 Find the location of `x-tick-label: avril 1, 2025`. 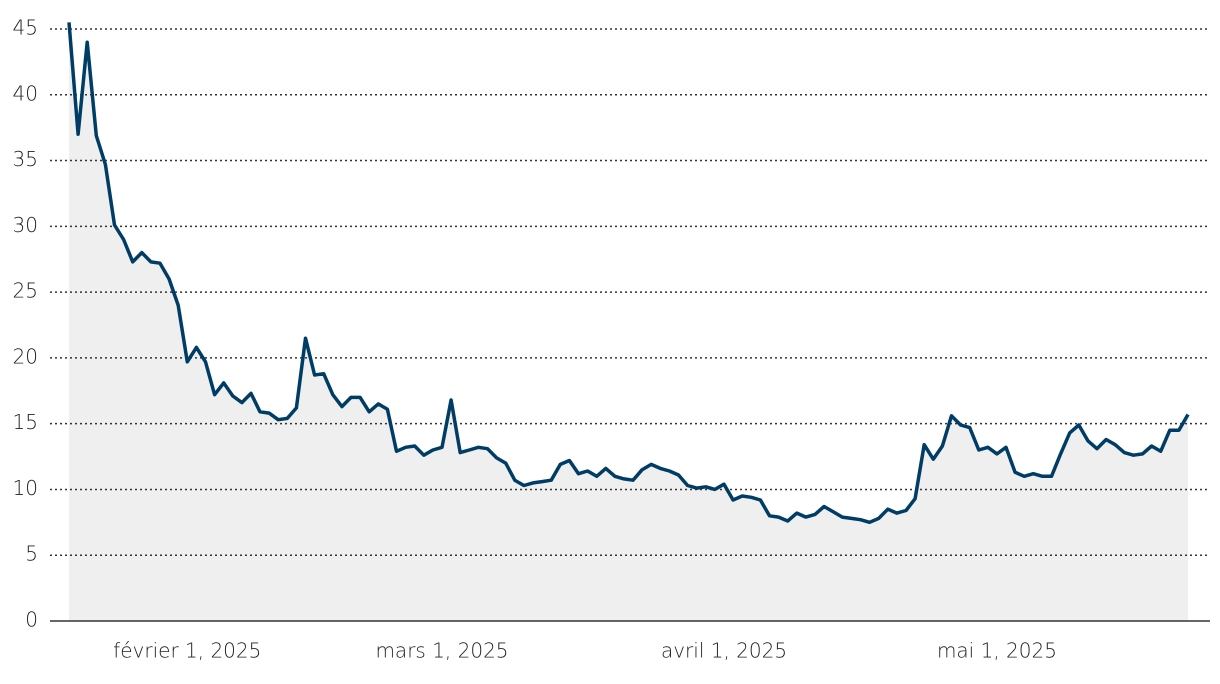

x-tick-label: avril 1, 2025 is located at coordinates (724, 651).